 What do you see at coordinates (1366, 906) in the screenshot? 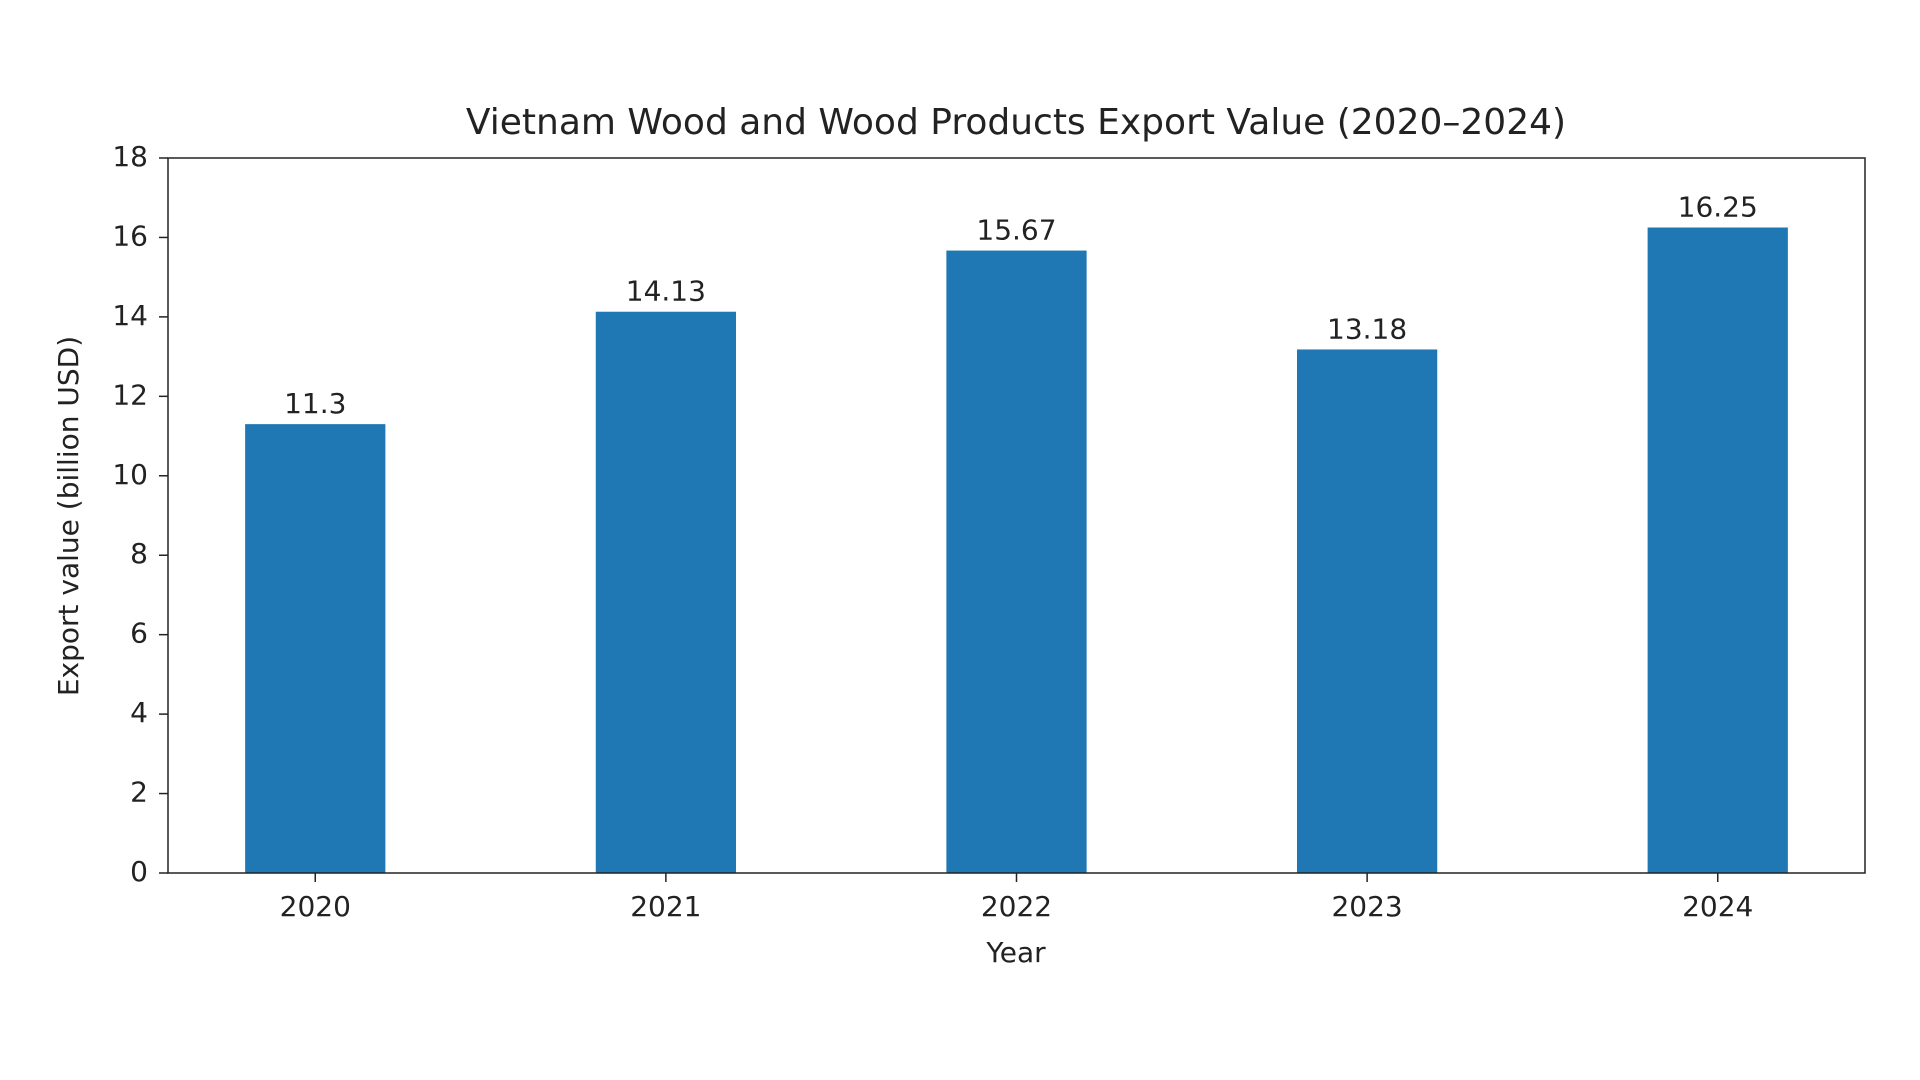
I see `x-tick-label: 2023` at bounding box center [1366, 906].